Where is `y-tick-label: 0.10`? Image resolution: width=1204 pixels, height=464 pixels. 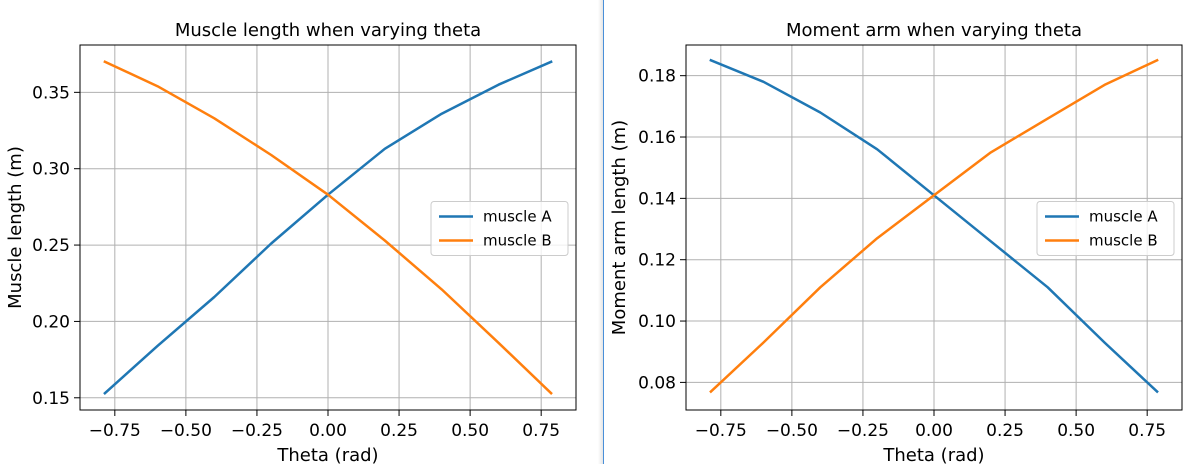 y-tick-label: 0.10 is located at coordinates (657, 322).